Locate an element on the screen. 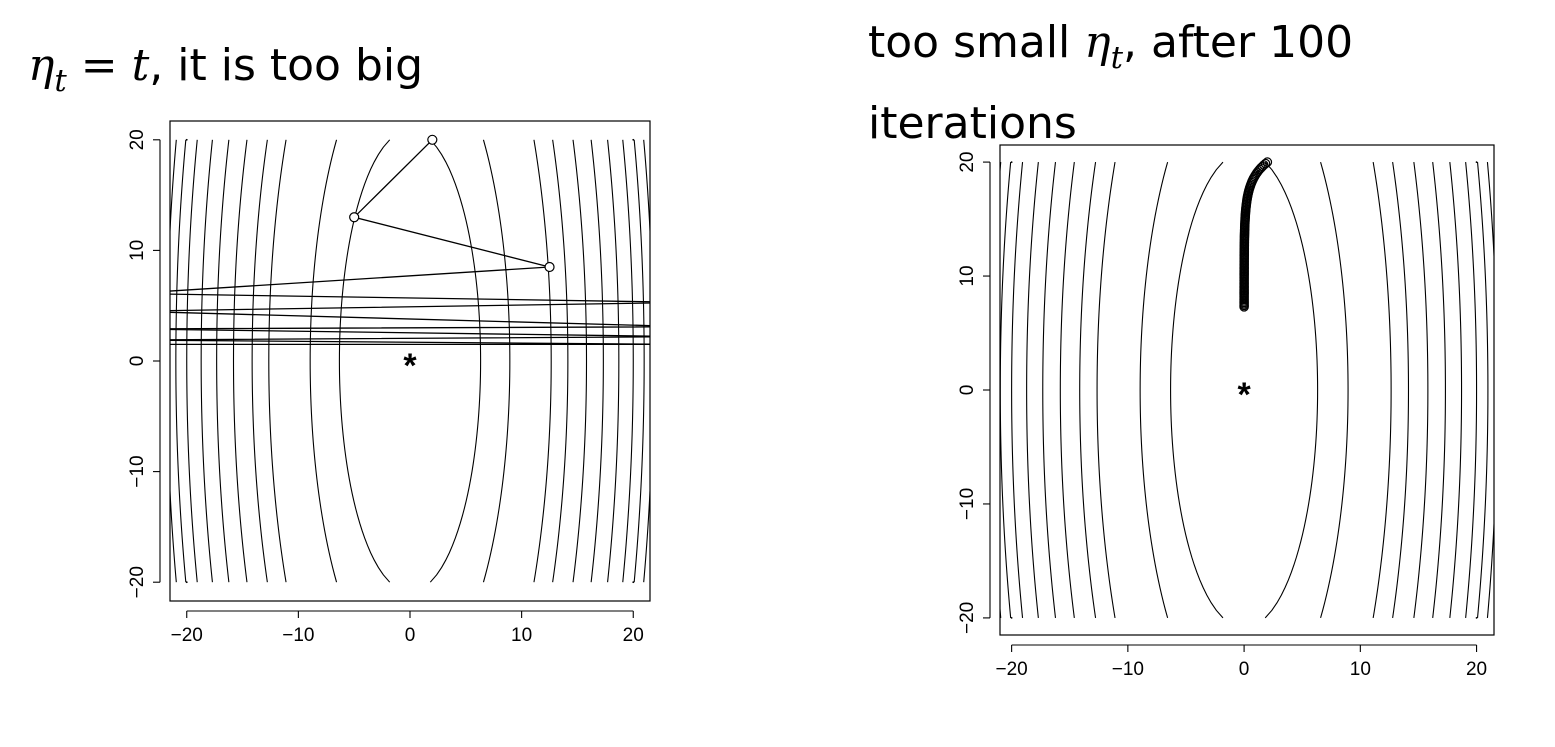 The image size is (1555, 747). right-title-text-post: , after 100 is located at coordinates (1238, 42).